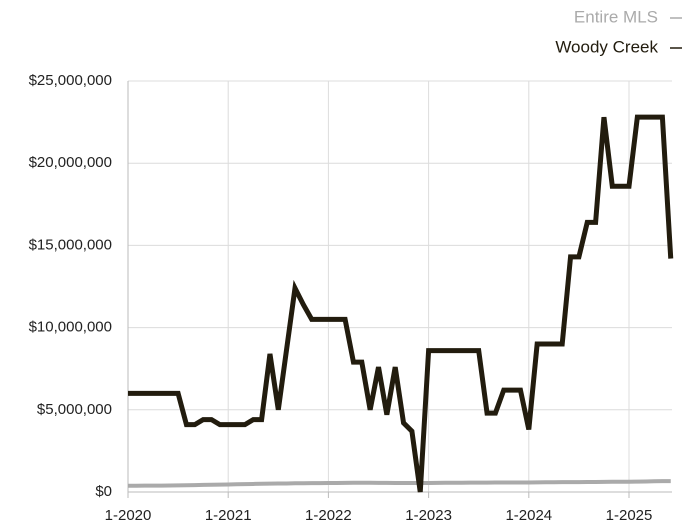 The height and width of the screenshot is (525, 689). Describe the element at coordinates (70, 244) in the screenshot. I see `y-tick-label: $15,000,000` at that location.